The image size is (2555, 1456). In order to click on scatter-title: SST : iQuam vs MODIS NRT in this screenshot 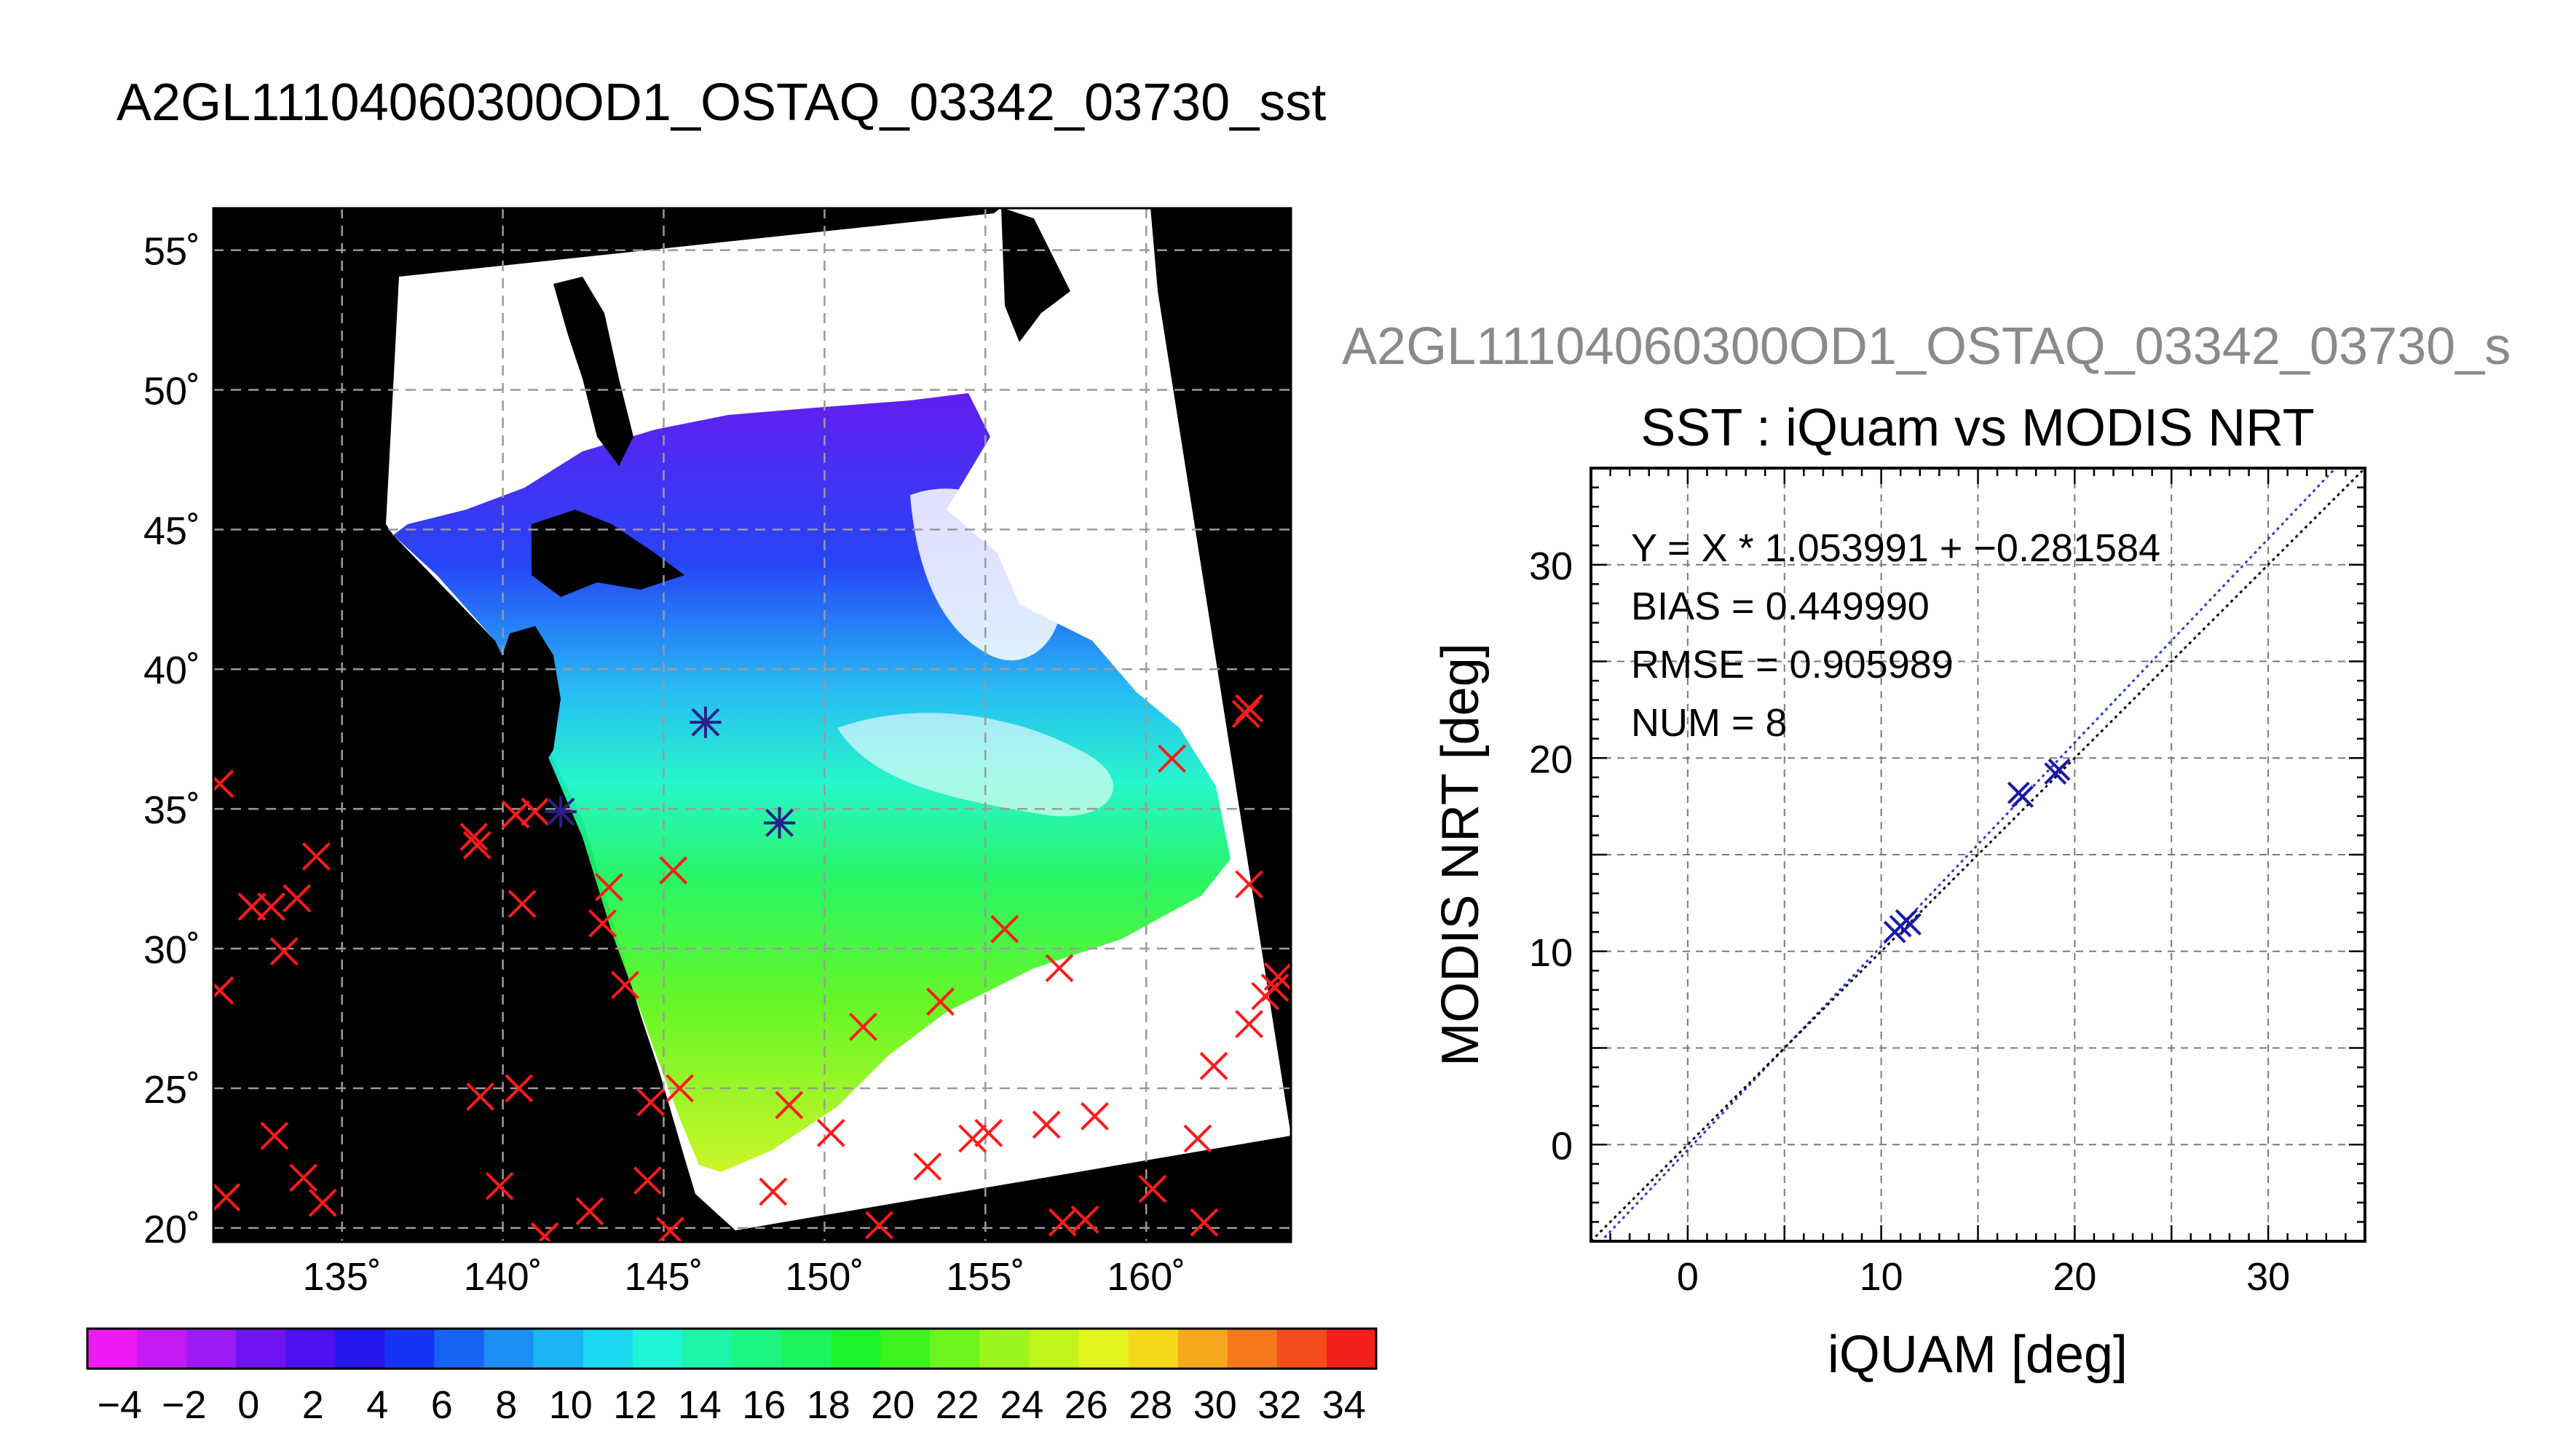, I will do `click(1977, 428)`.